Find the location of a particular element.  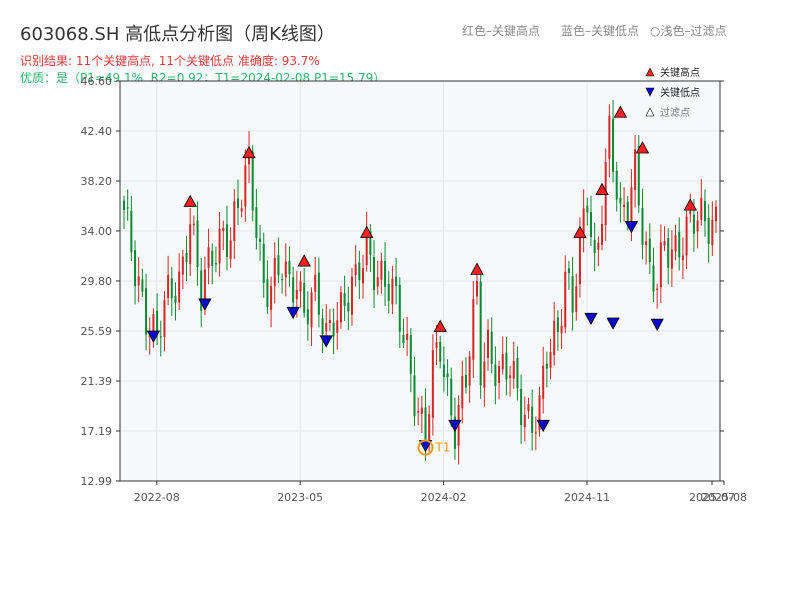

x-tick-label: 2025-08 is located at coordinates (724, 497).